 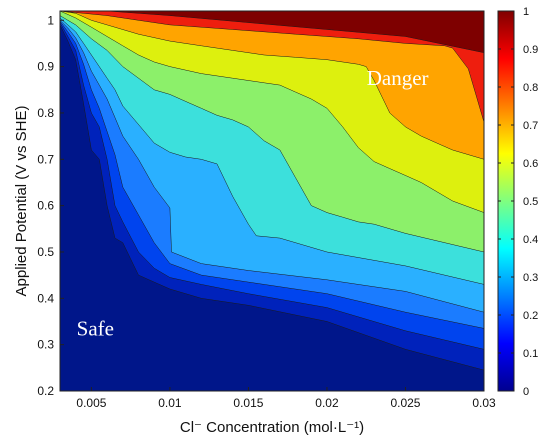 What do you see at coordinates (398, 78) in the screenshot?
I see `annotation-danger: Danger` at bounding box center [398, 78].